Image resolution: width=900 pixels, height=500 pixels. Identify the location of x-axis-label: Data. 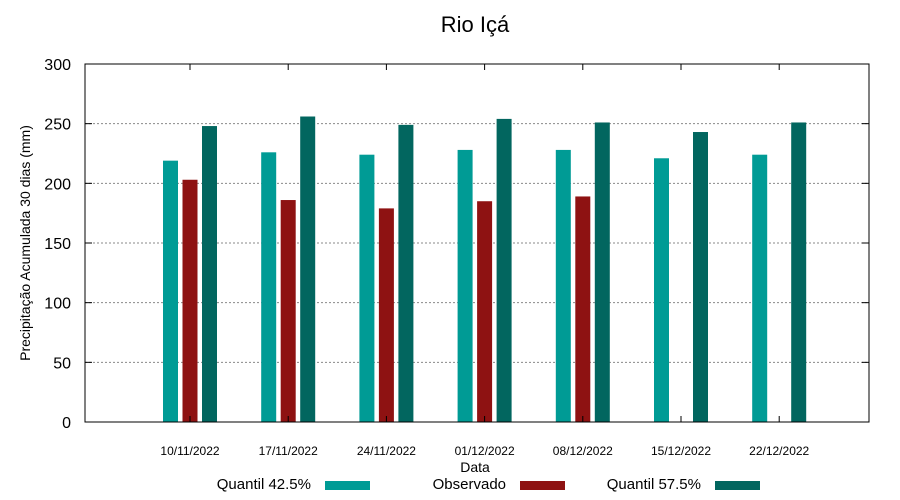
(475, 467).